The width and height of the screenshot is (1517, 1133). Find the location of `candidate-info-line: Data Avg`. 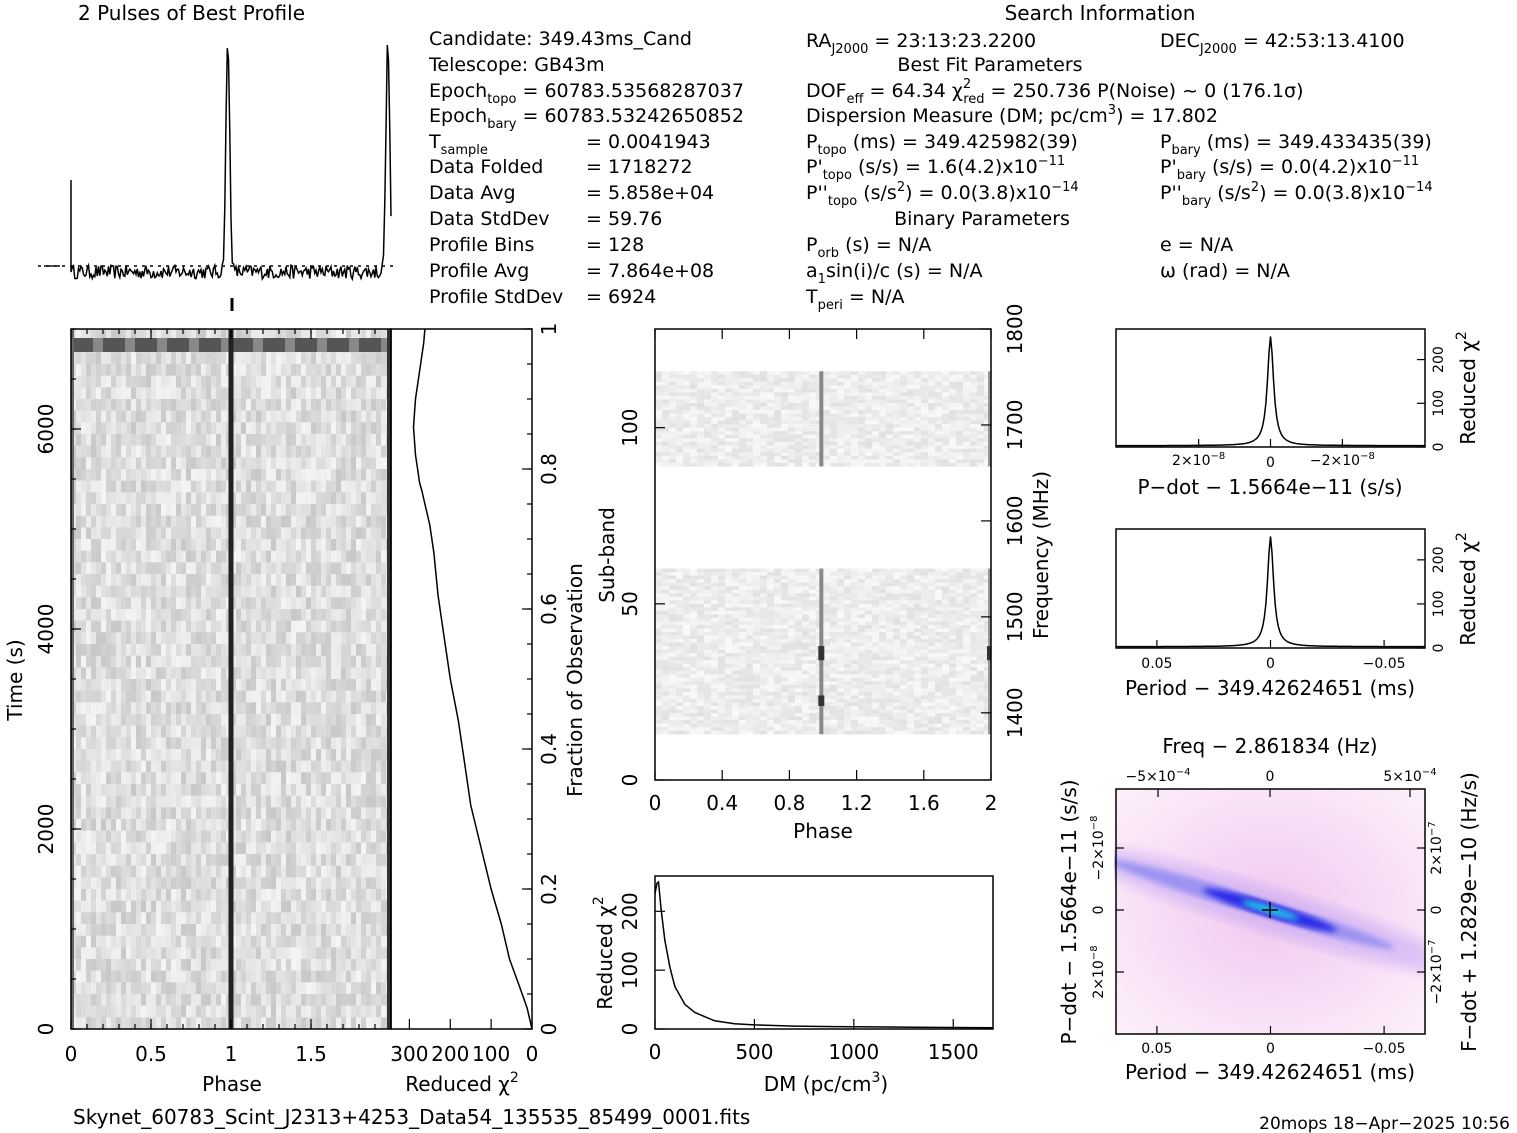

candidate-info-line: Data Avg is located at coordinates (472, 193).